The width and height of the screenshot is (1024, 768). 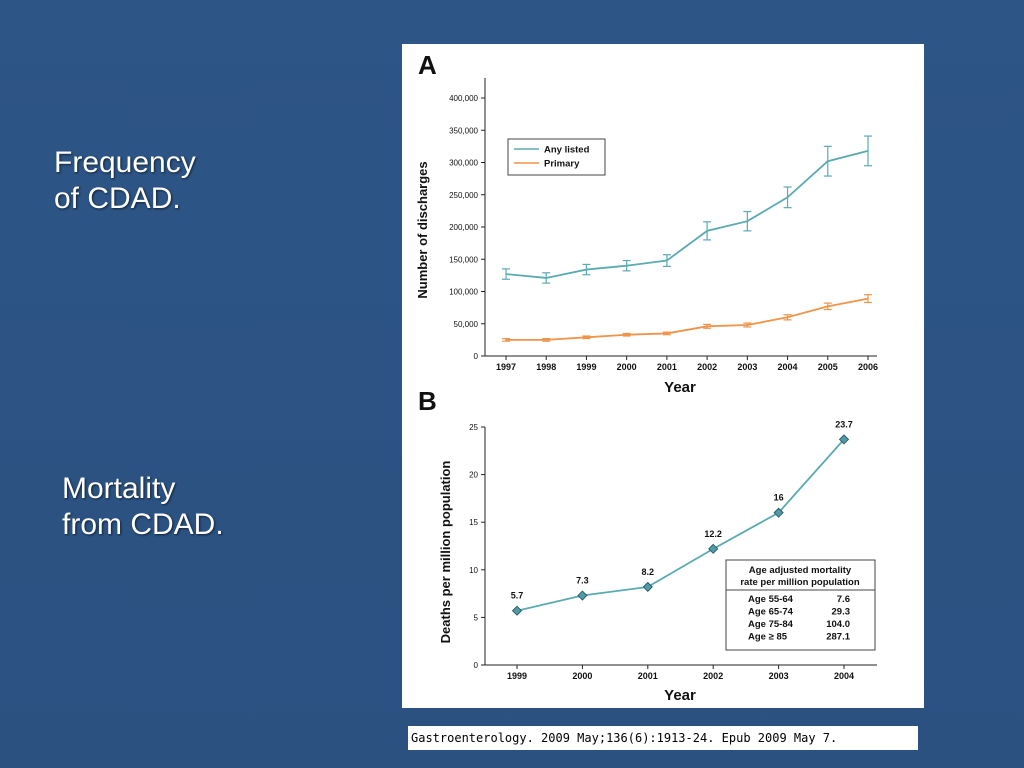 What do you see at coordinates (463, 292) in the screenshot?
I see `y-tick-label: 100,000` at bounding box center [463, 292].